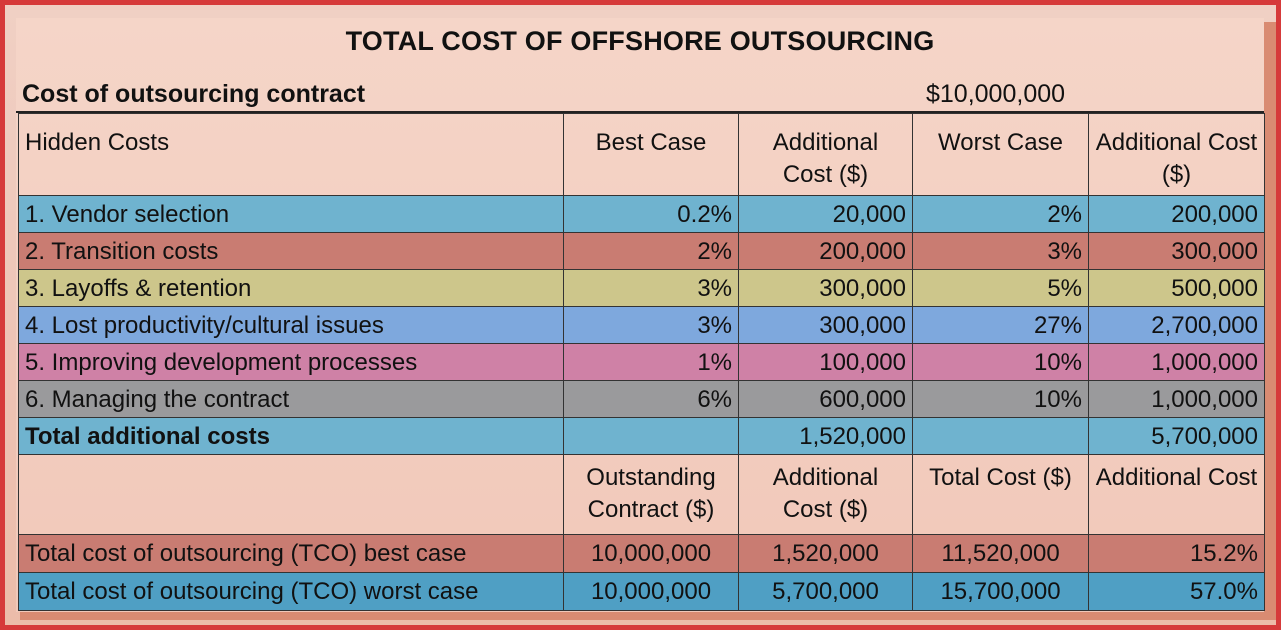 The width and height of the screenshot is (1281, 630). I want to click on header-outstanding-contract: Outstanding Contract ($), so click(651, 494).